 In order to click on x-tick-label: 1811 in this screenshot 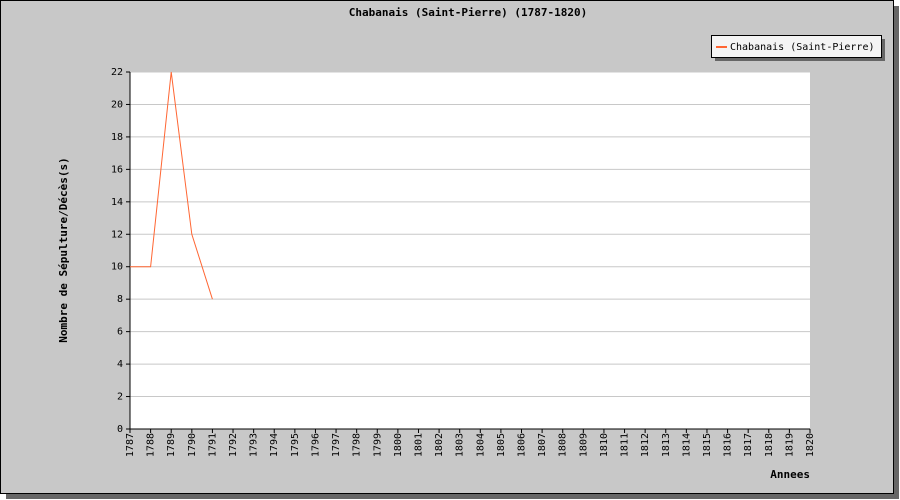, I will do `click(625, 445)`.